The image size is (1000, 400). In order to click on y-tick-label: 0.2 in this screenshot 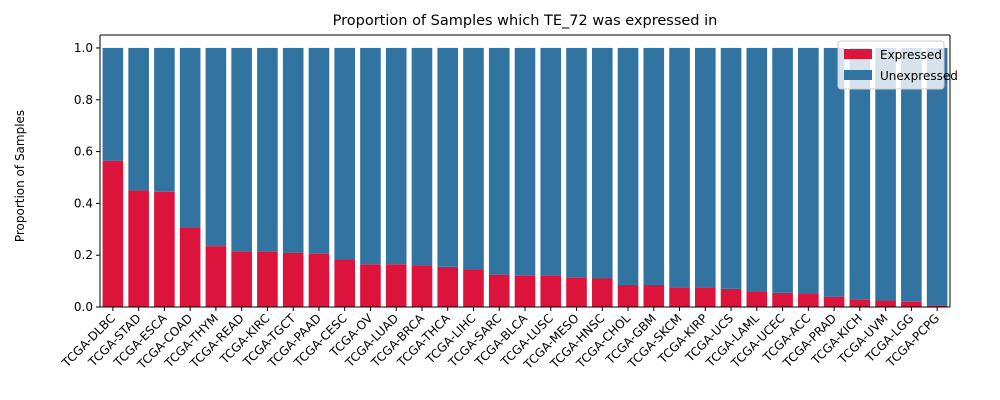, I will do `click(83, 255)`.